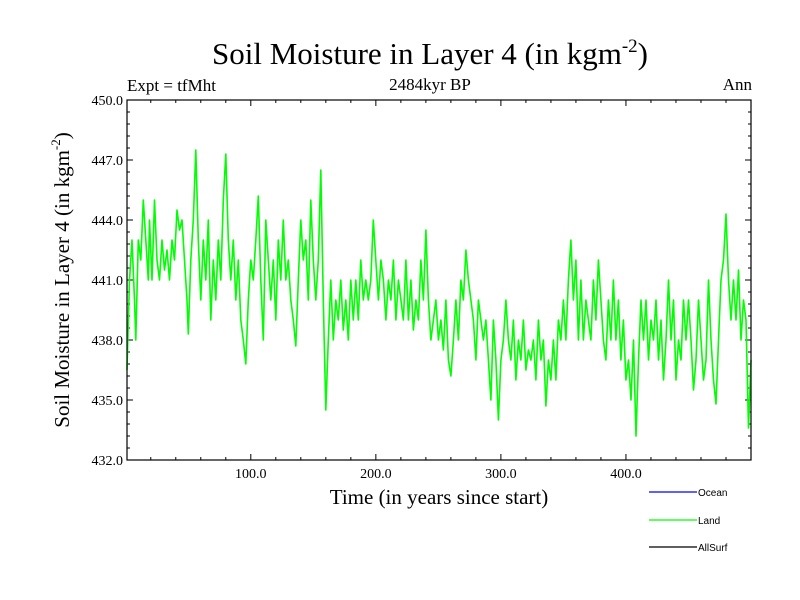  What do you see at coordinates (108, 341) in the screenshot?
I see `y-tick-label: 438.0` at bounding box center [108, 341].